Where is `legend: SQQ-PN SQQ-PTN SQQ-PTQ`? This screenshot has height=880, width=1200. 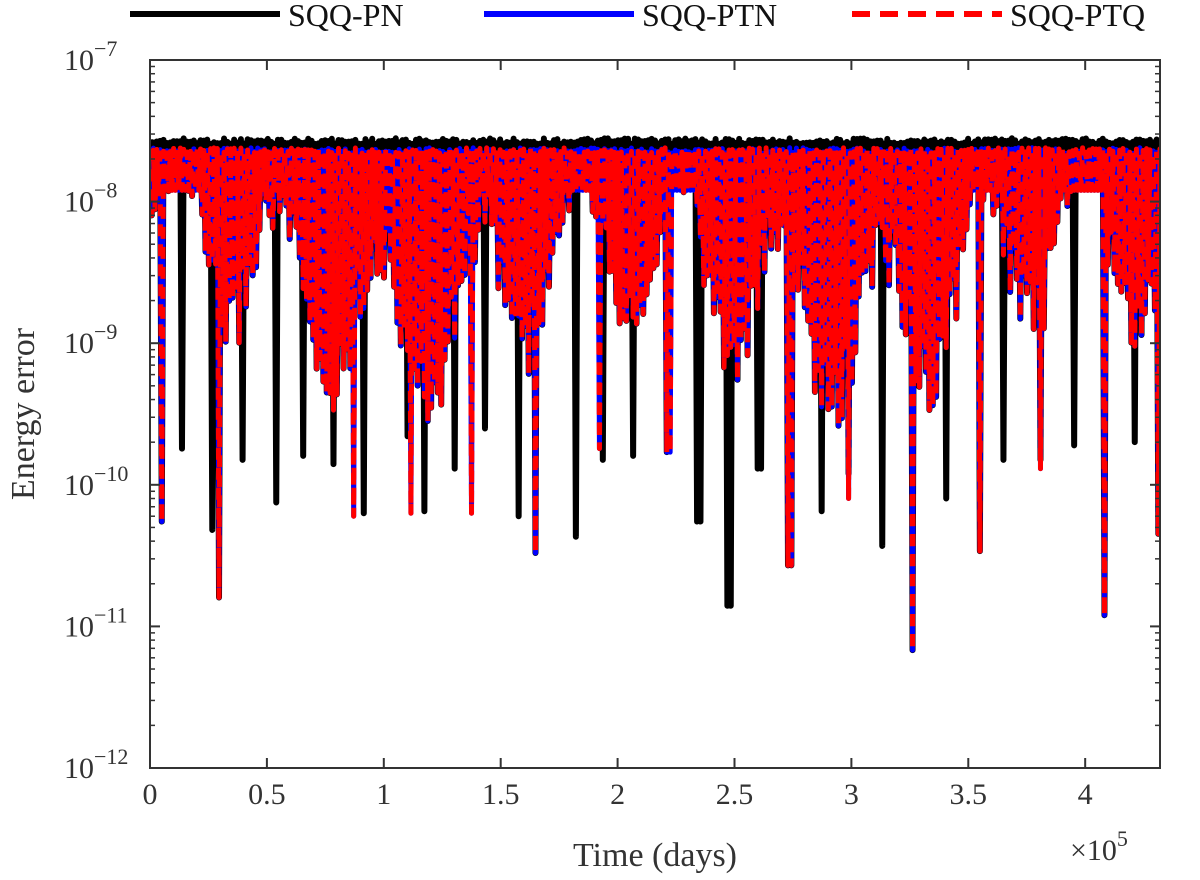
legend: SQQ-PN SQQ-PTN SQQ-PTQ is located at coordinates (637, 16).